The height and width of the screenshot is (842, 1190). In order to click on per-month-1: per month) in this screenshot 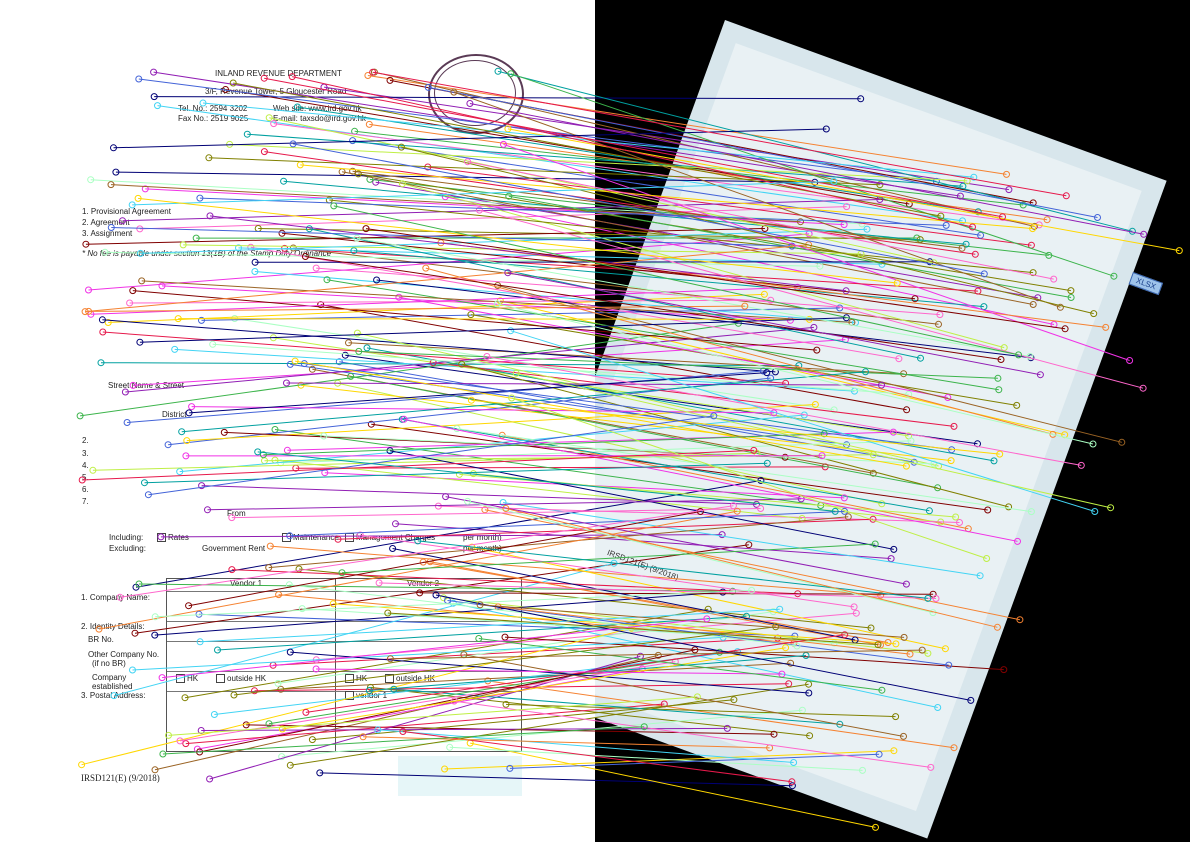, I will do `click(482, 537)`.